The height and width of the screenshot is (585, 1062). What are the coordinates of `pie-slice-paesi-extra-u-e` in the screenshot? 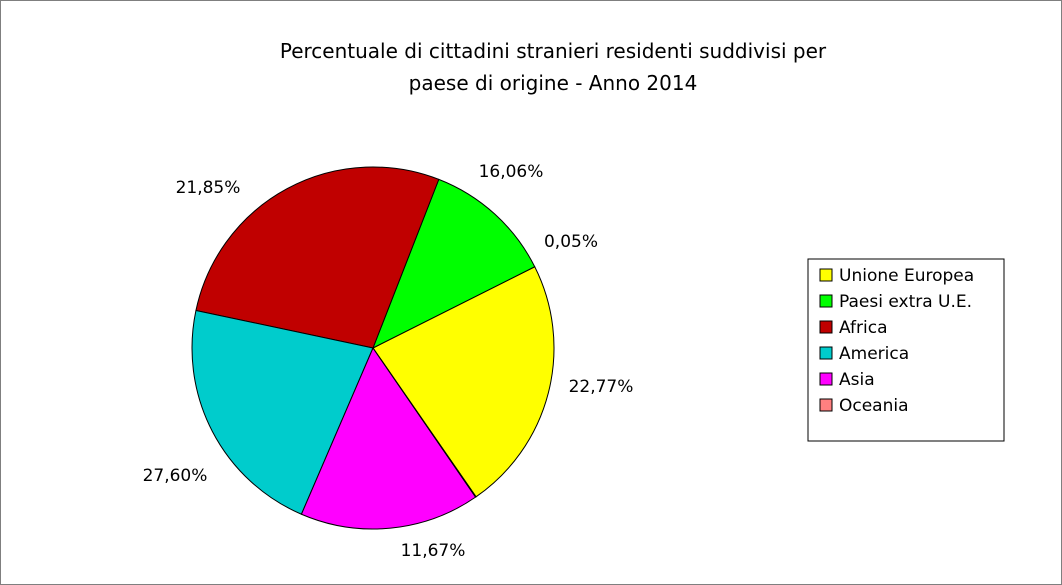 It's located at (454, 263).